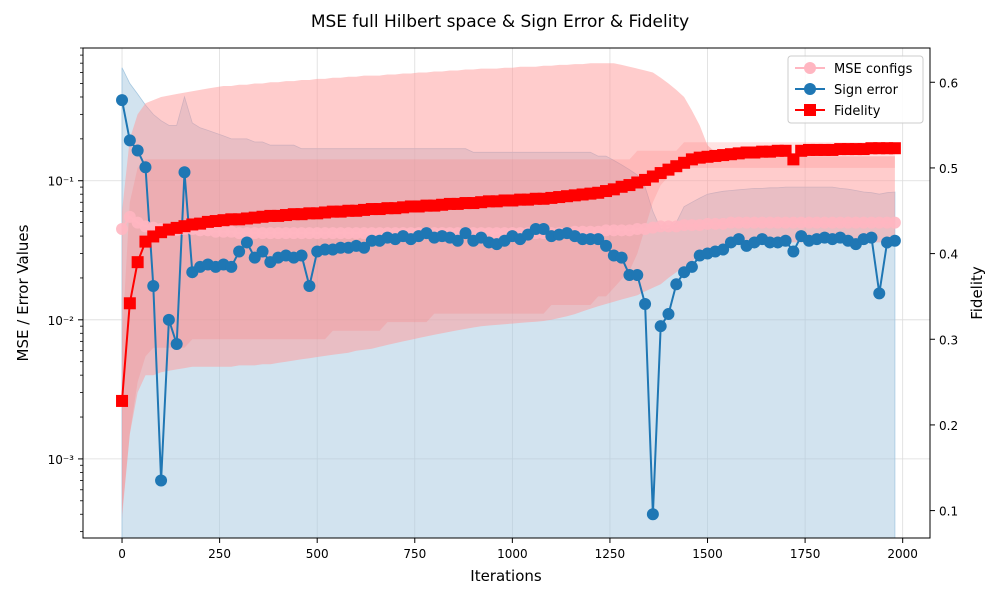  I want to click on legend-label-mse: MSE configs, so click(873, 69).